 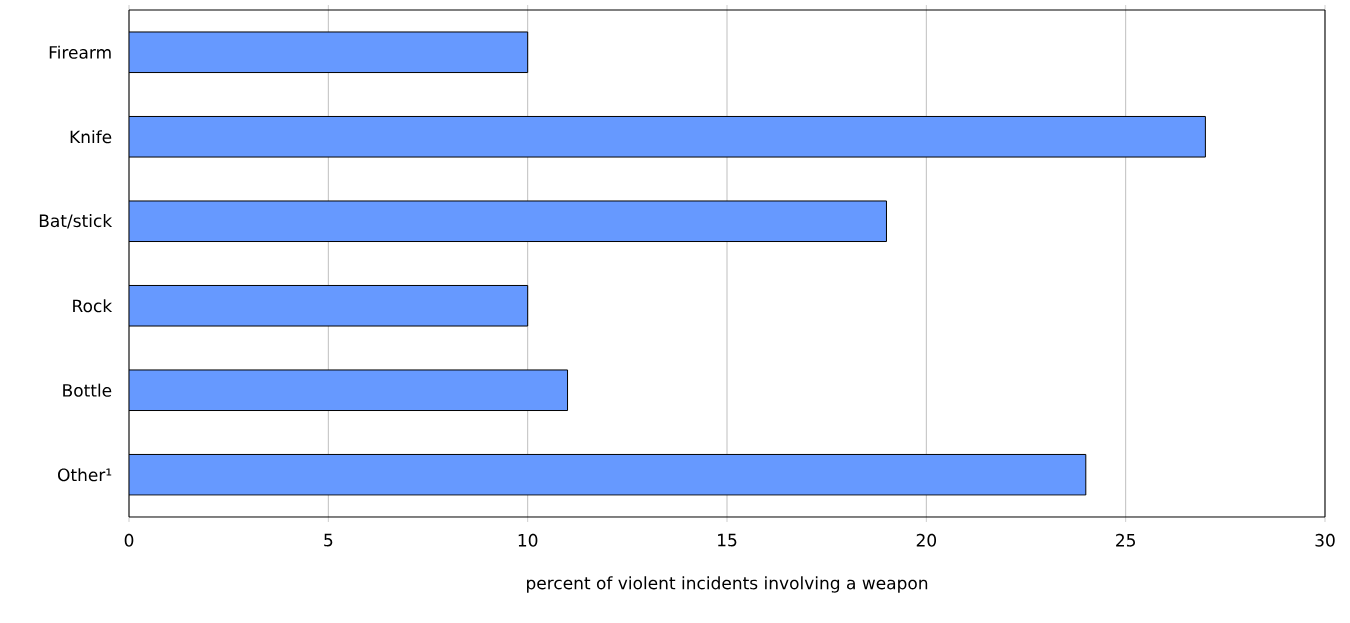 What do you see at coordinates (926, 540) in the screenshot?
I see `x-tick-label: 20` at bounding box center [926, 540].